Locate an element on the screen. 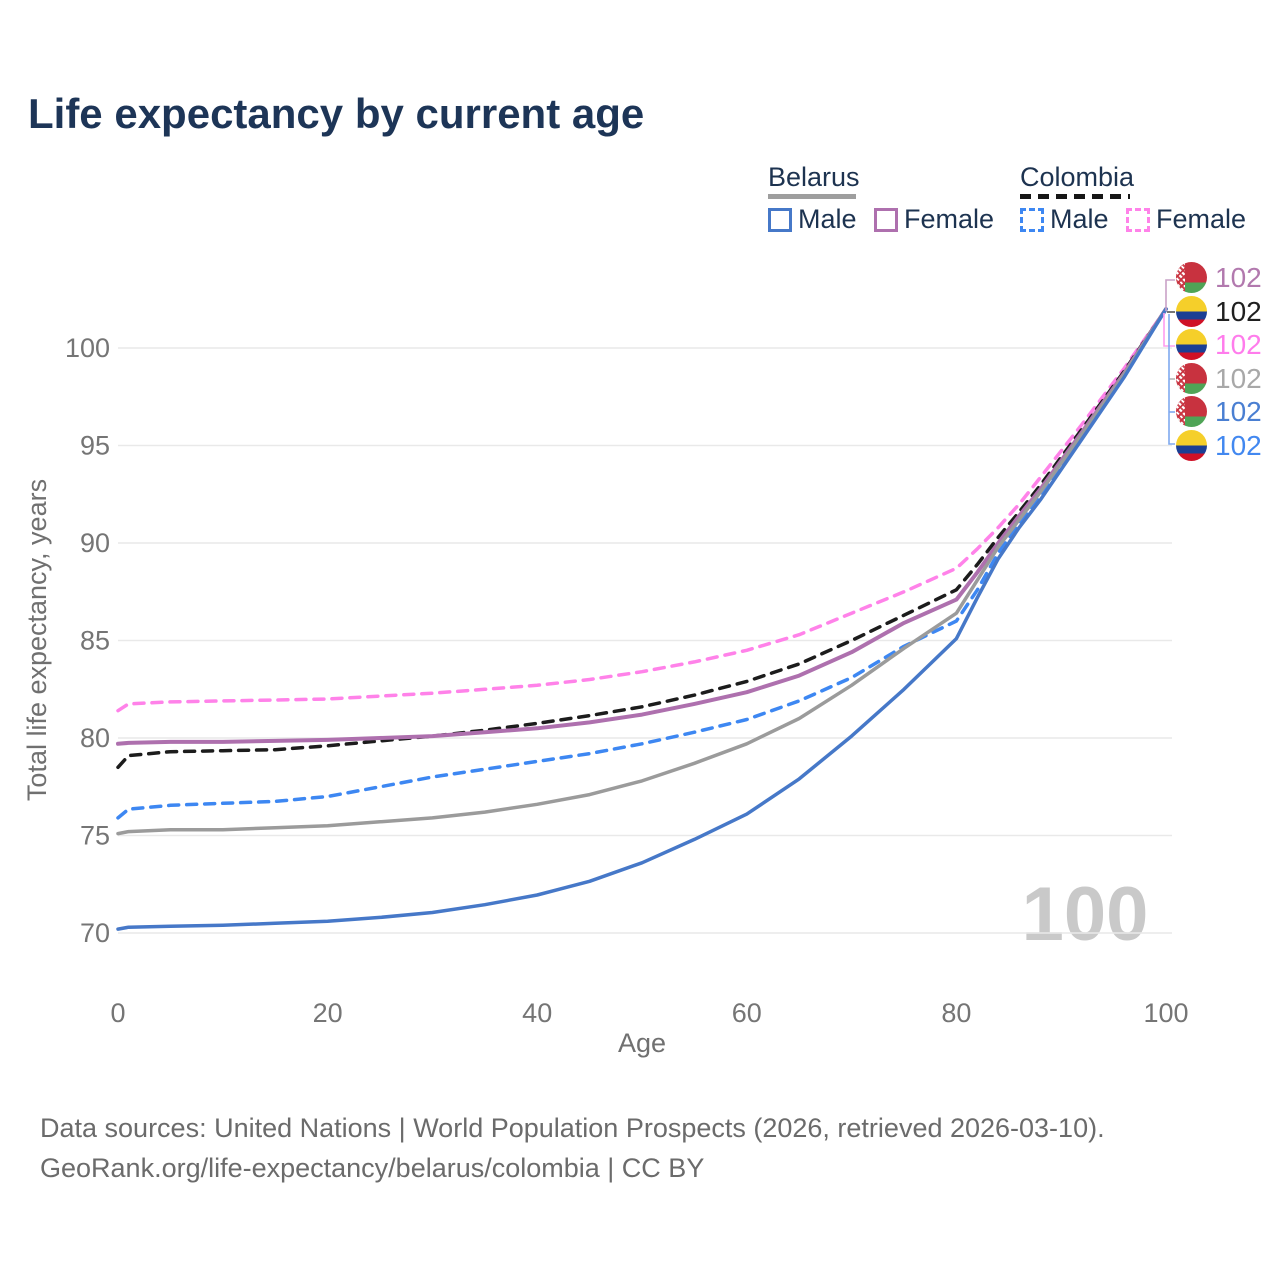 This screenshot has height=1280, width=1280. end-label-colombia-female: 102 is located at coordinates (1219, 344).